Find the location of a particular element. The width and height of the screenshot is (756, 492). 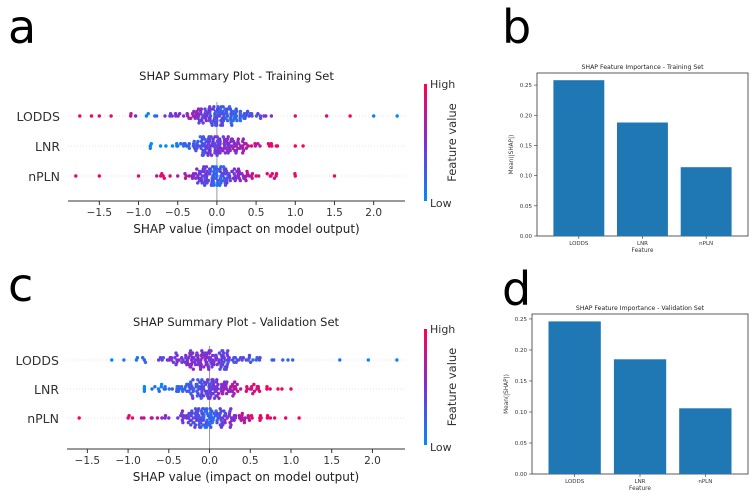

chart-title: SHAP Summary Plot - Validation Set is located at coordinates (236, 322).